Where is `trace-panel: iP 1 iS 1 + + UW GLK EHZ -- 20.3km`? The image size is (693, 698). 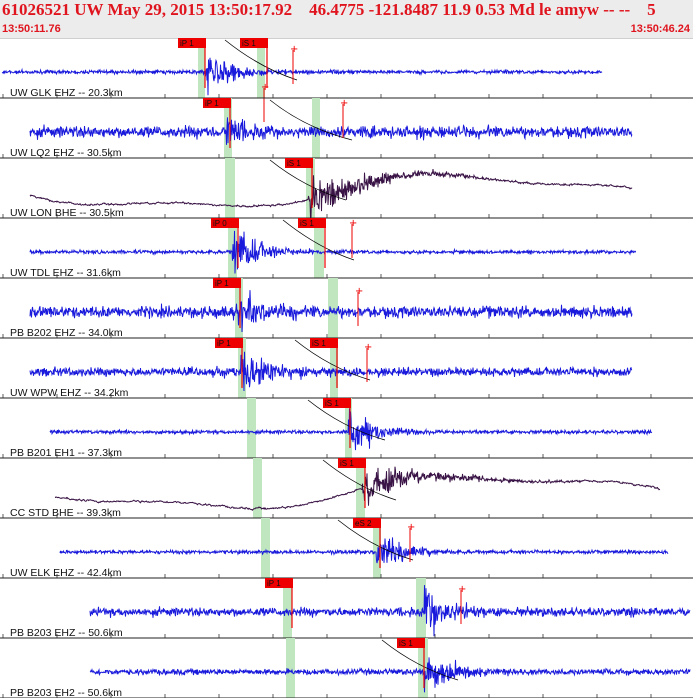 trace-panel: iP 1 iS 1 + + UW GLK EHZ -- 20.3km is located at coordinates (346, 80).